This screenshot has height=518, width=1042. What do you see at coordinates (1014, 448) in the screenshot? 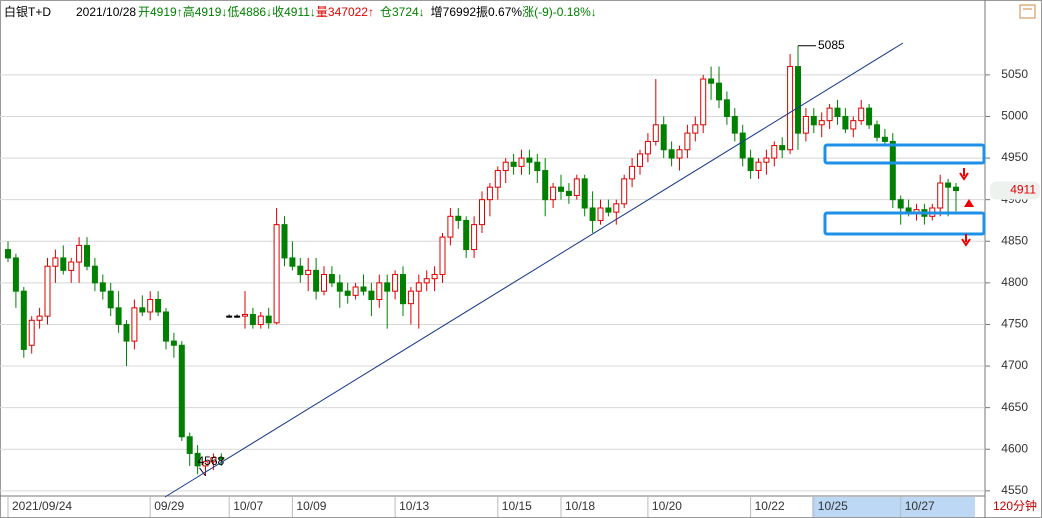
I see `y-tick-label: 4600` at bounding box center [1014, 448].